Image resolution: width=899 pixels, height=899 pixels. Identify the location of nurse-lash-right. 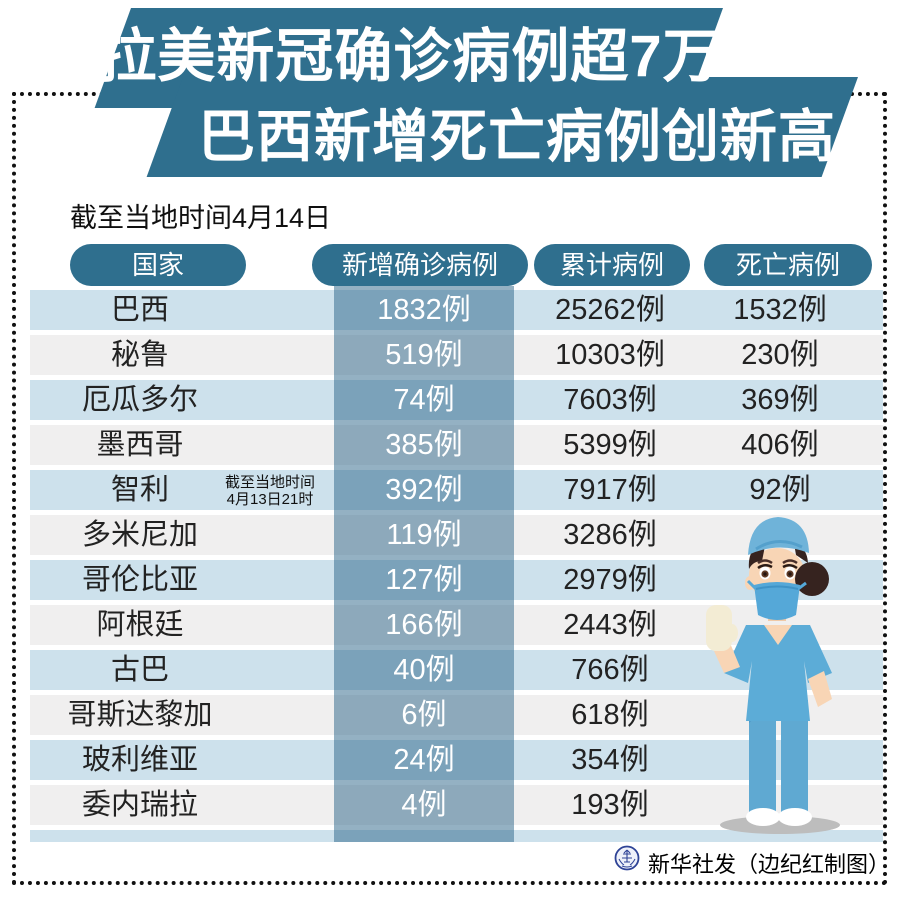
(790, 567).